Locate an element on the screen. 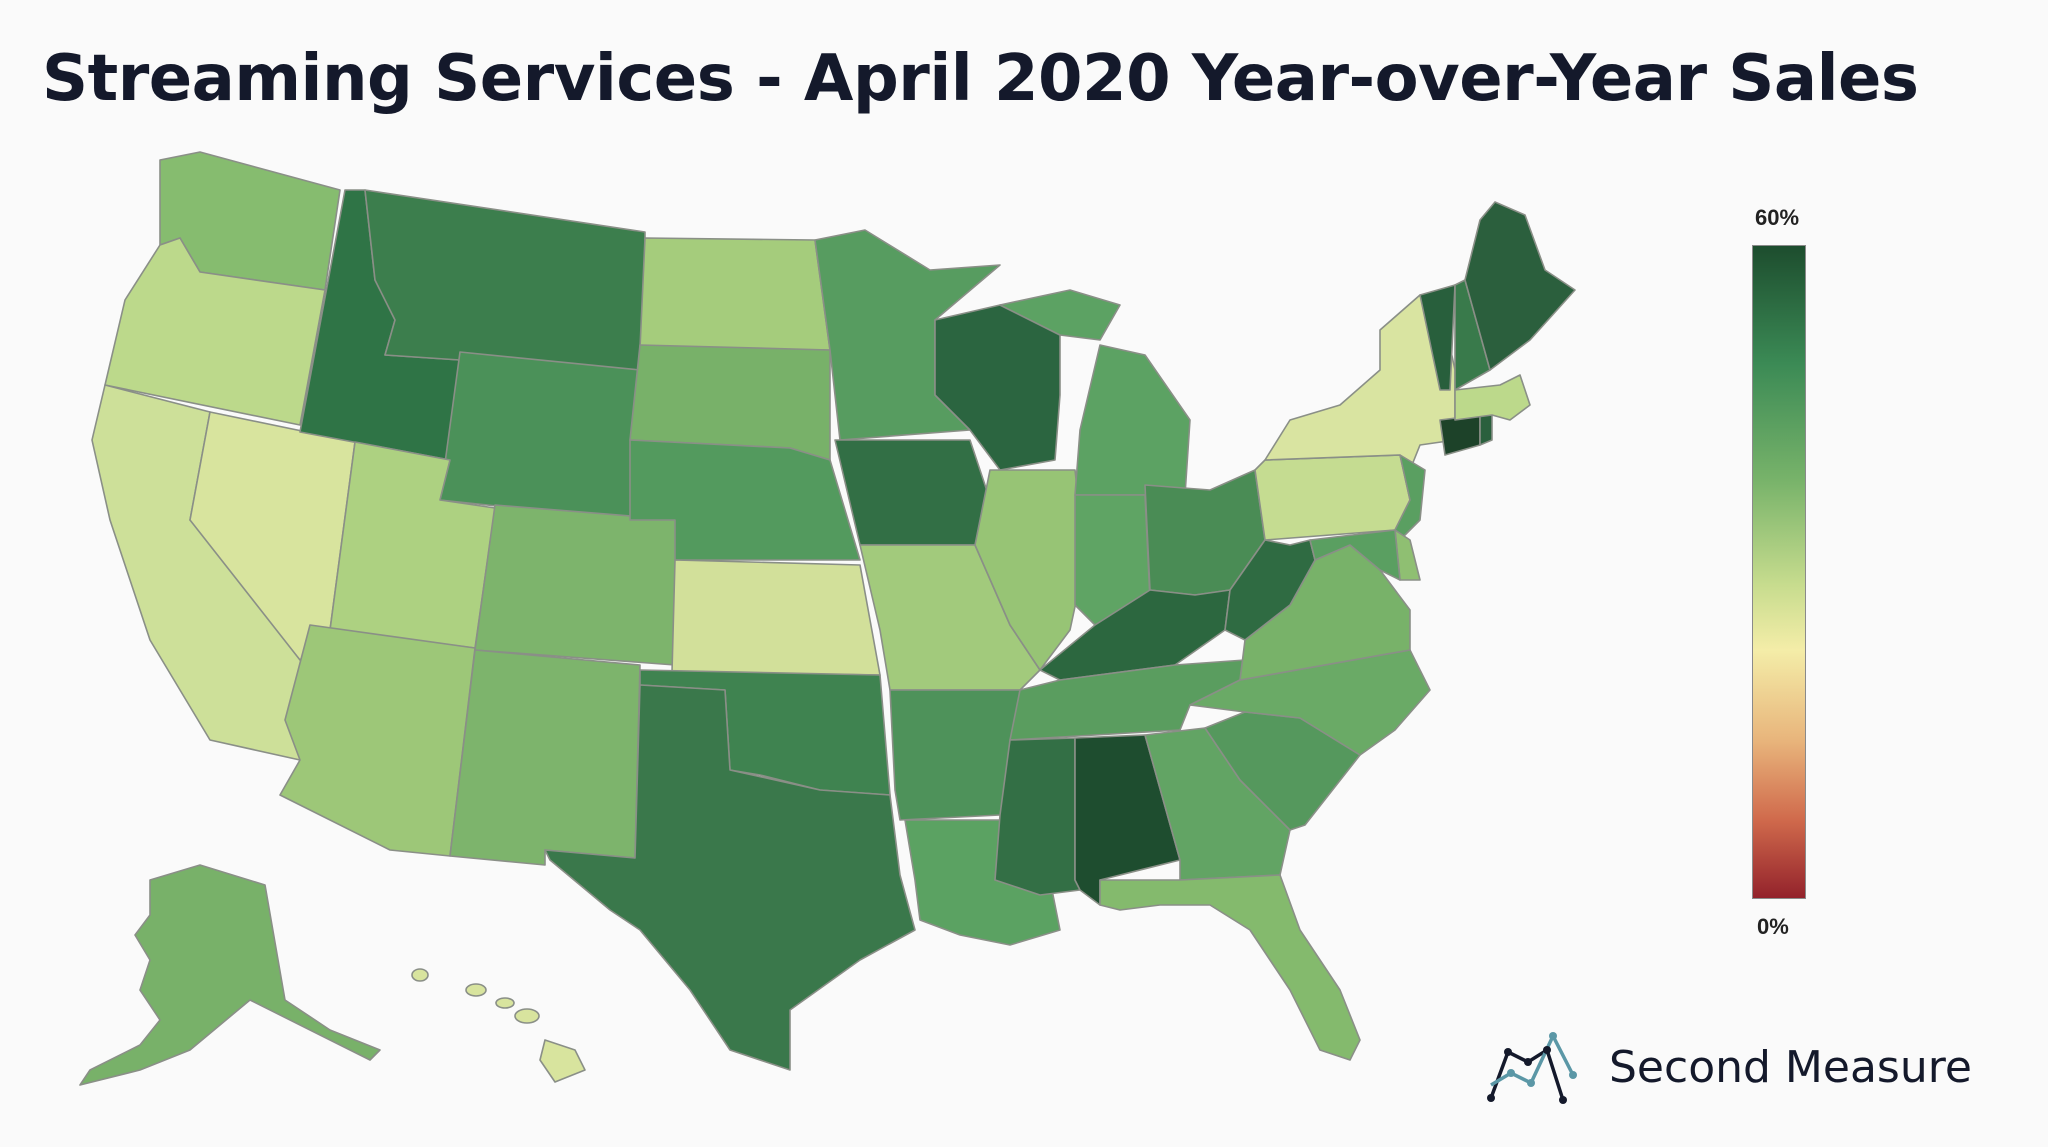  state-FL is located at coordinates (1230, 967).